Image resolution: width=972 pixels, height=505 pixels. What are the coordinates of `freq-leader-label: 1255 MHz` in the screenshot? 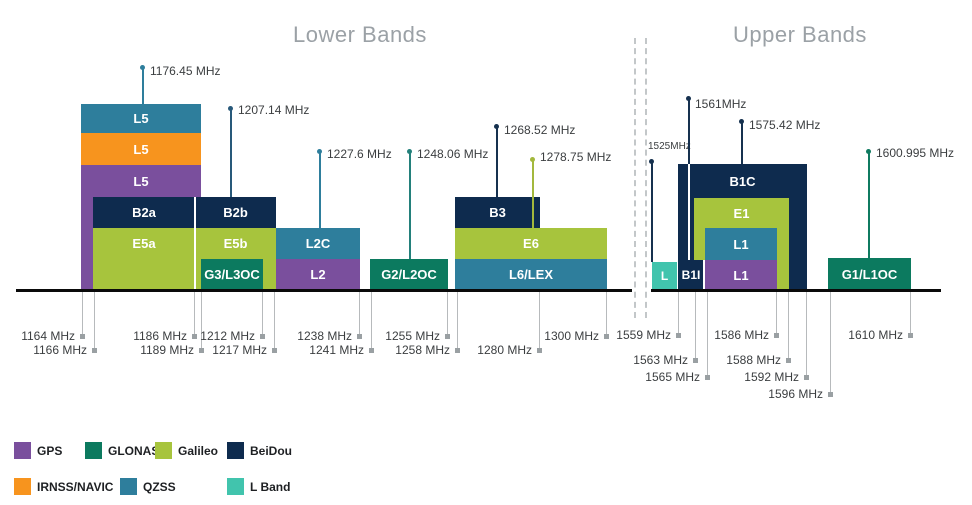 It's located at (412, 336).